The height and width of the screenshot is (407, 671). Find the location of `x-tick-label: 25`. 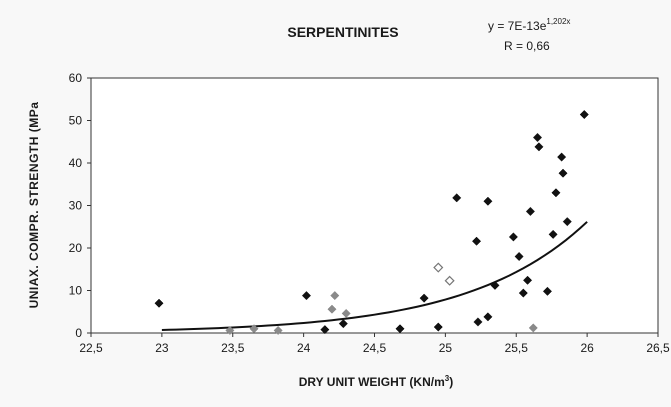

x-tick-label: 25 is located at coordinates (446, 348).